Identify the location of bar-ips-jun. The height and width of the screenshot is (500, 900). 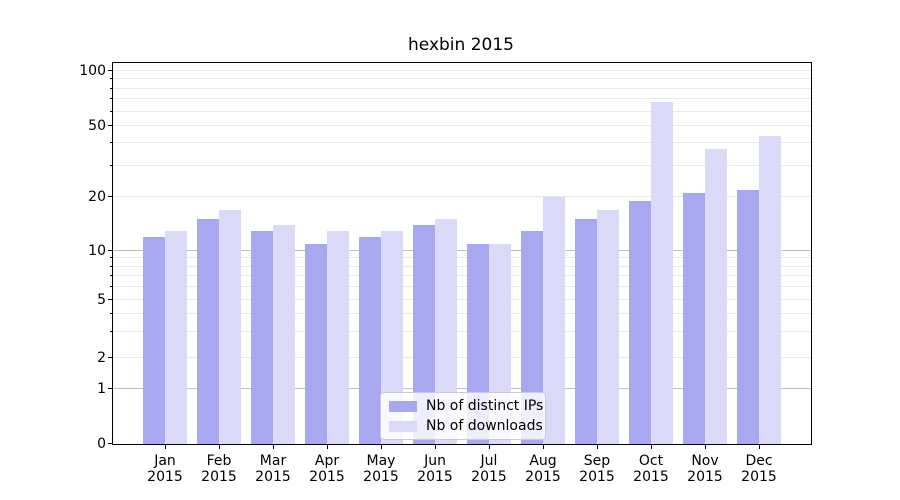
(424, 334).